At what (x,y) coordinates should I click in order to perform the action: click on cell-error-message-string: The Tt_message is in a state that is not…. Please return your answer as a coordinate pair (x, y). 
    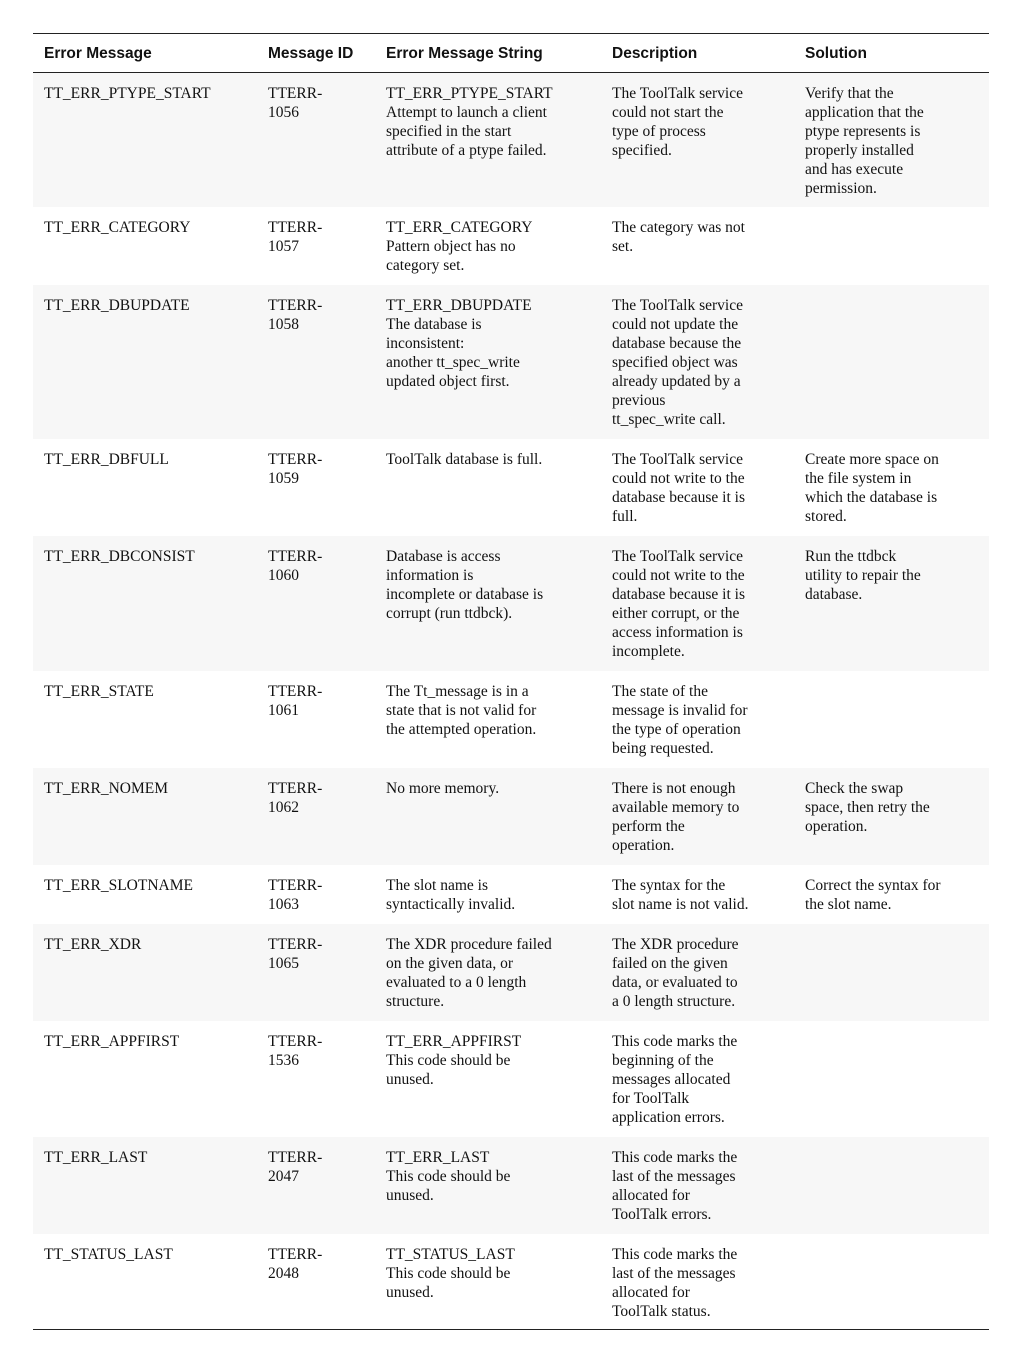
    Looking at the image, I should click on (461, 710).